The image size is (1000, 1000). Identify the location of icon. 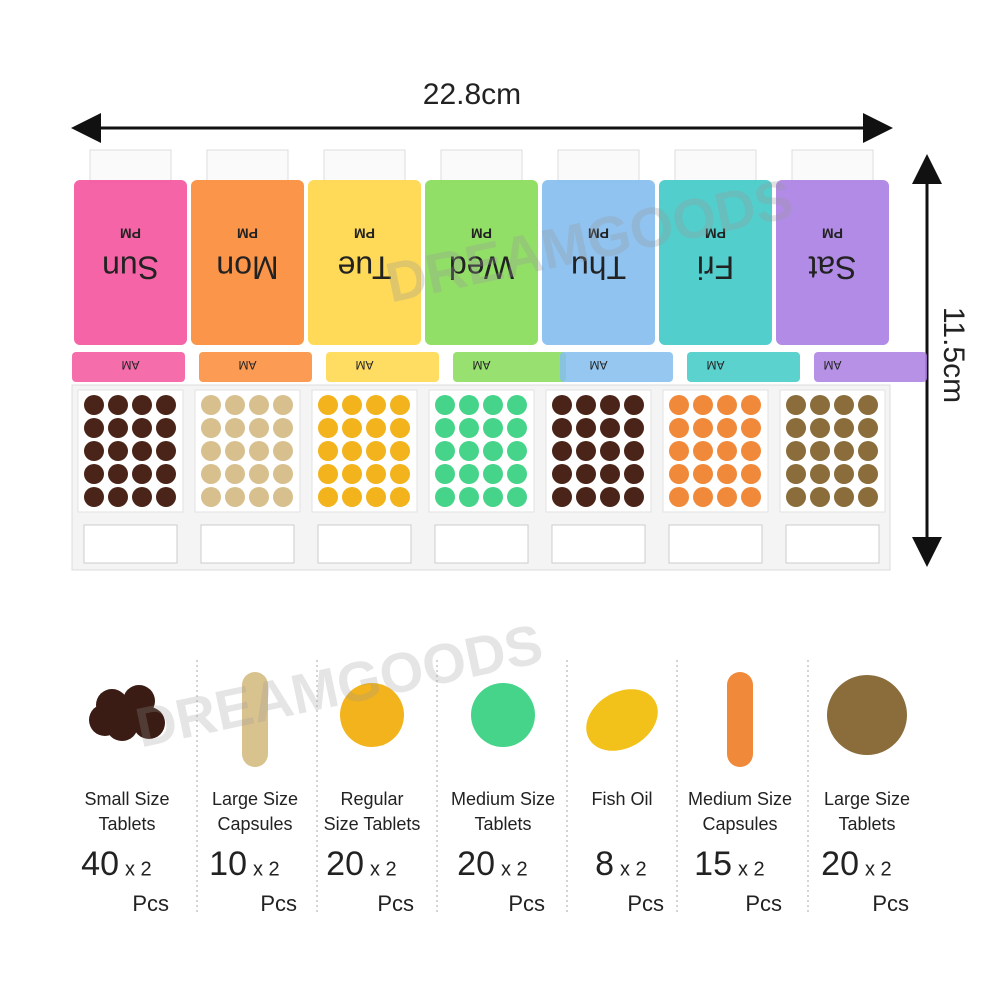
(372, 715).